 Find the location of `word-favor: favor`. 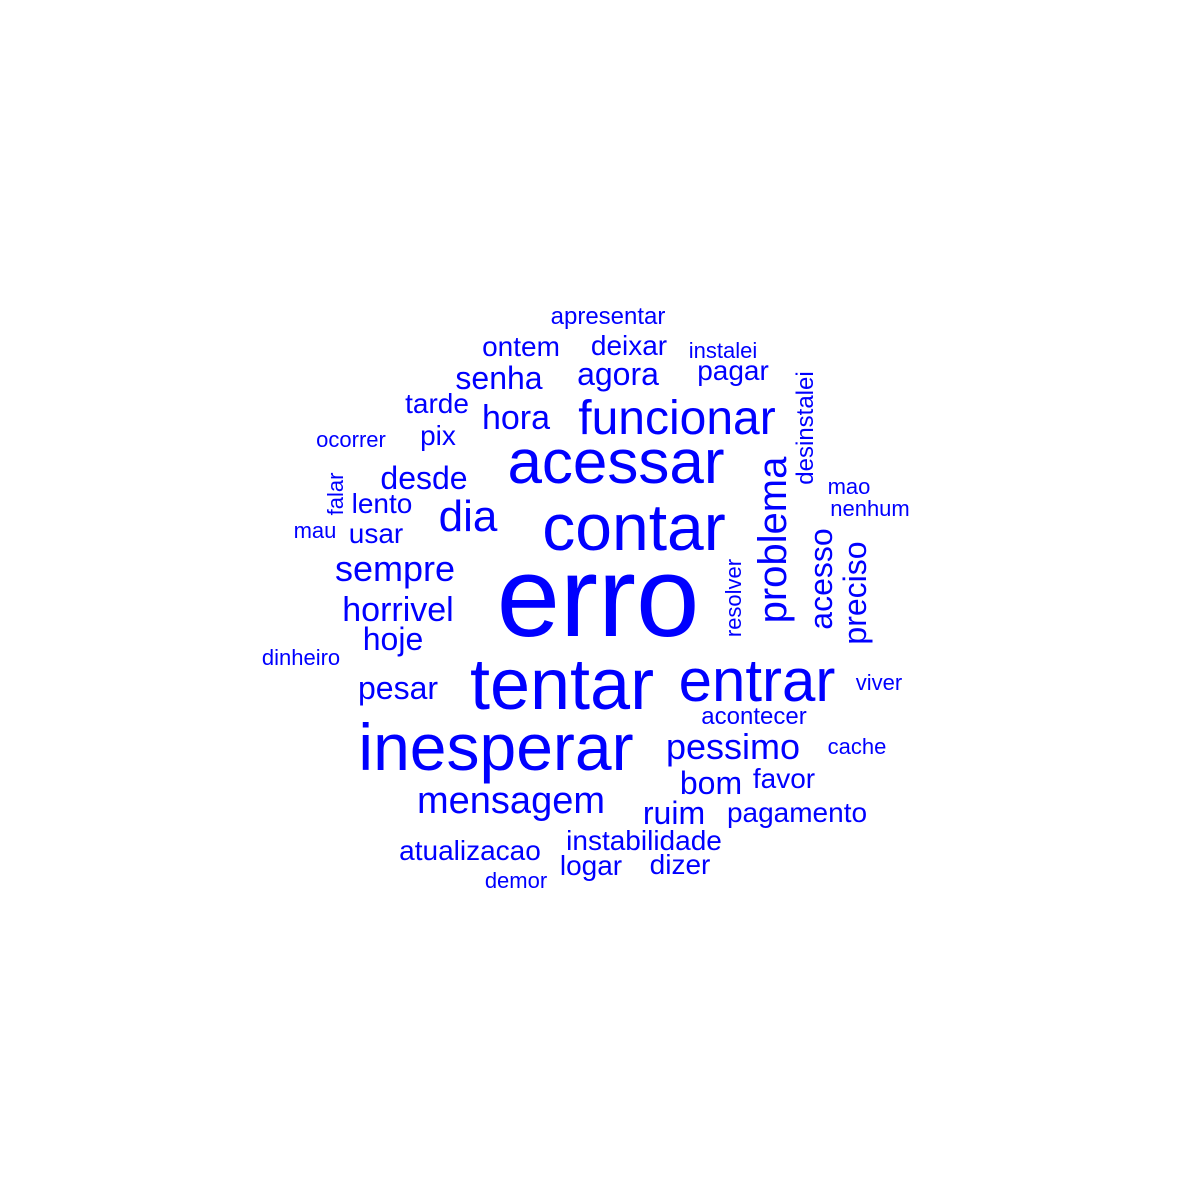

word-favor: favor is located at coordinates (784, 778).